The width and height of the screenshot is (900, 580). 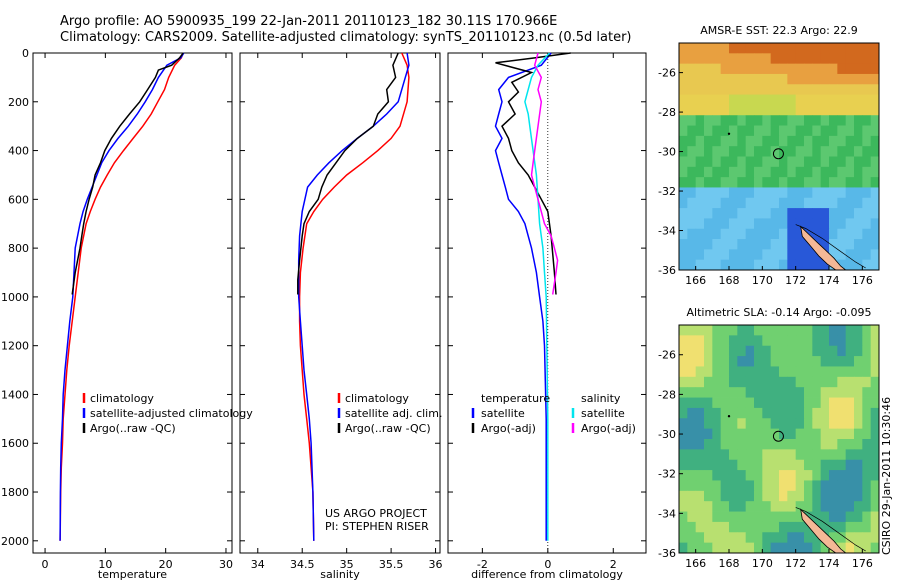 I want to click on lon-tick-label: 166, so click(x=695, y=563).